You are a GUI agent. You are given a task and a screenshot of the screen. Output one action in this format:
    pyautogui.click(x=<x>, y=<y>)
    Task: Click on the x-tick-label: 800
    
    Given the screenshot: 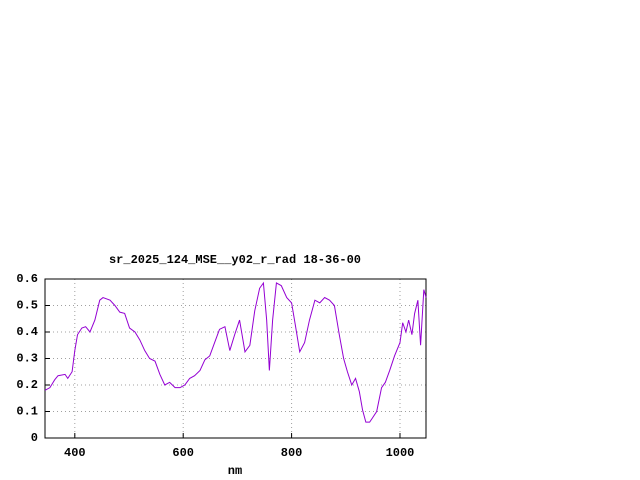 What is the action you would take?
    pyautogui.click(x=292, y=453)
    